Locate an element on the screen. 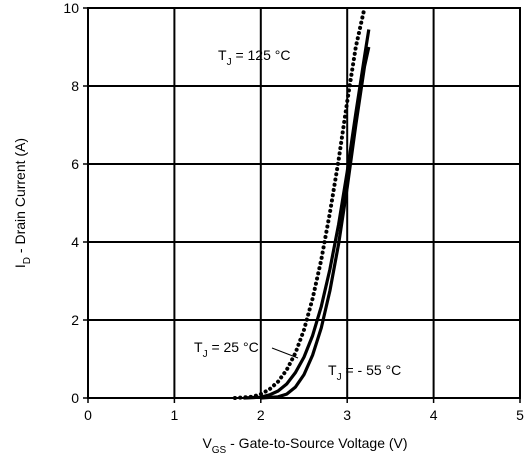 The image size is (532, 460). x-tick-label: 1 is located at coordinates (175, 415).